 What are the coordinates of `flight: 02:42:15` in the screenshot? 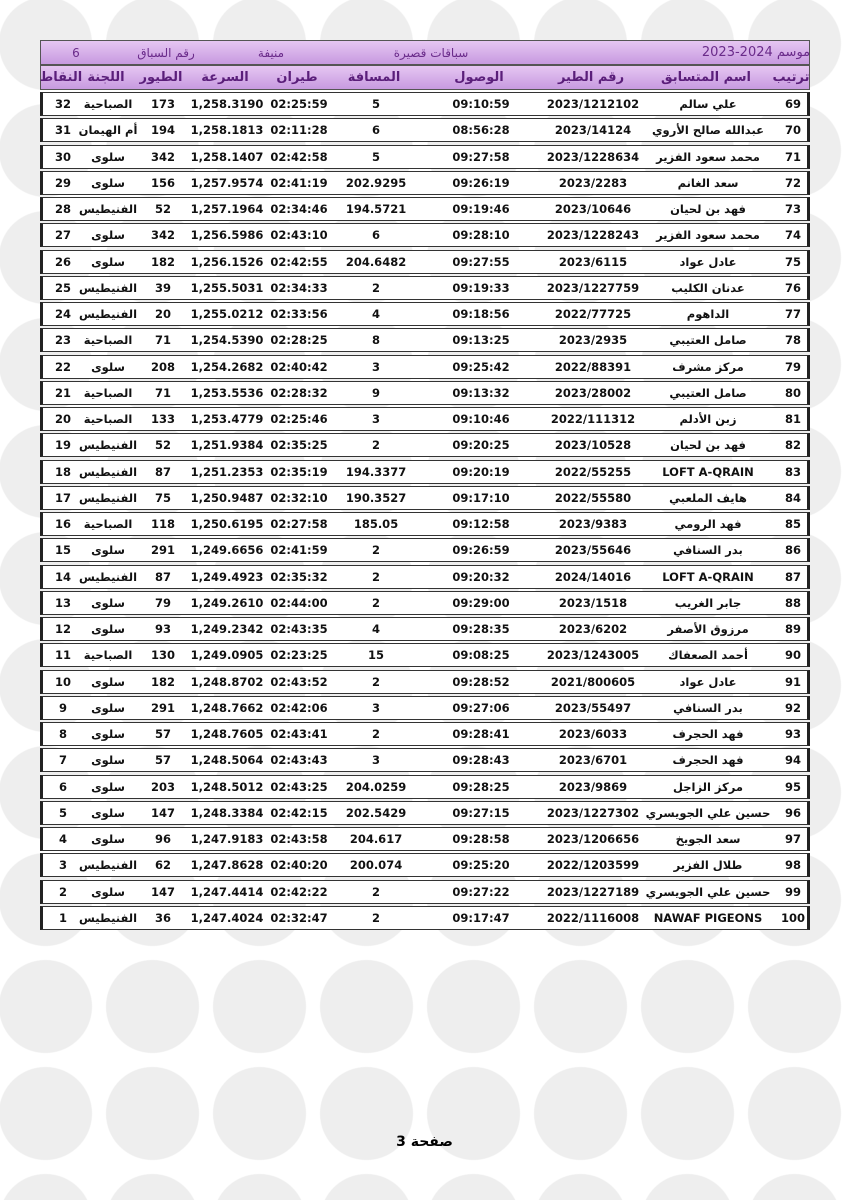 It's located at (299, 812).